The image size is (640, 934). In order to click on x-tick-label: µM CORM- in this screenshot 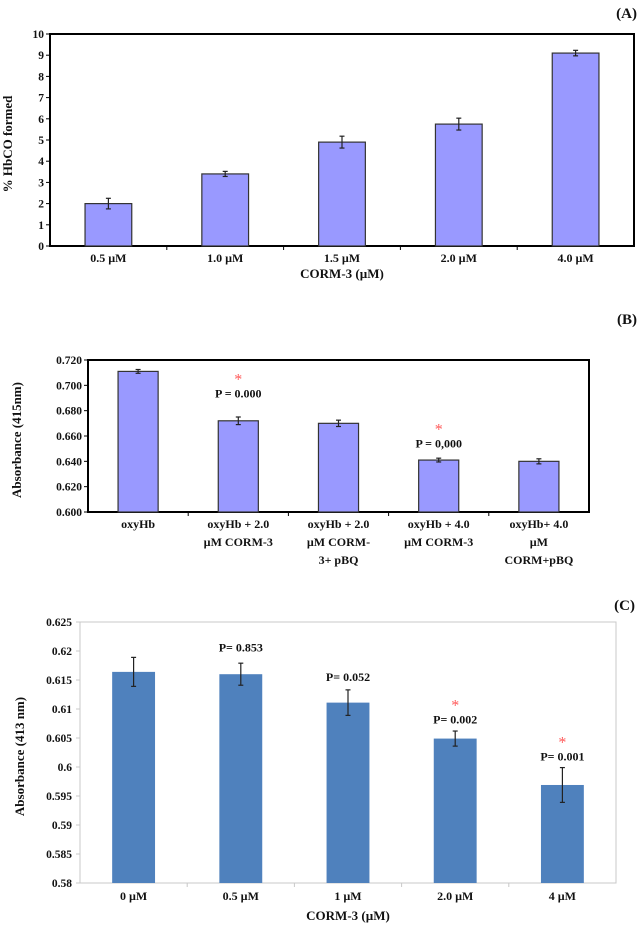, I will do `click(338, 542)`.